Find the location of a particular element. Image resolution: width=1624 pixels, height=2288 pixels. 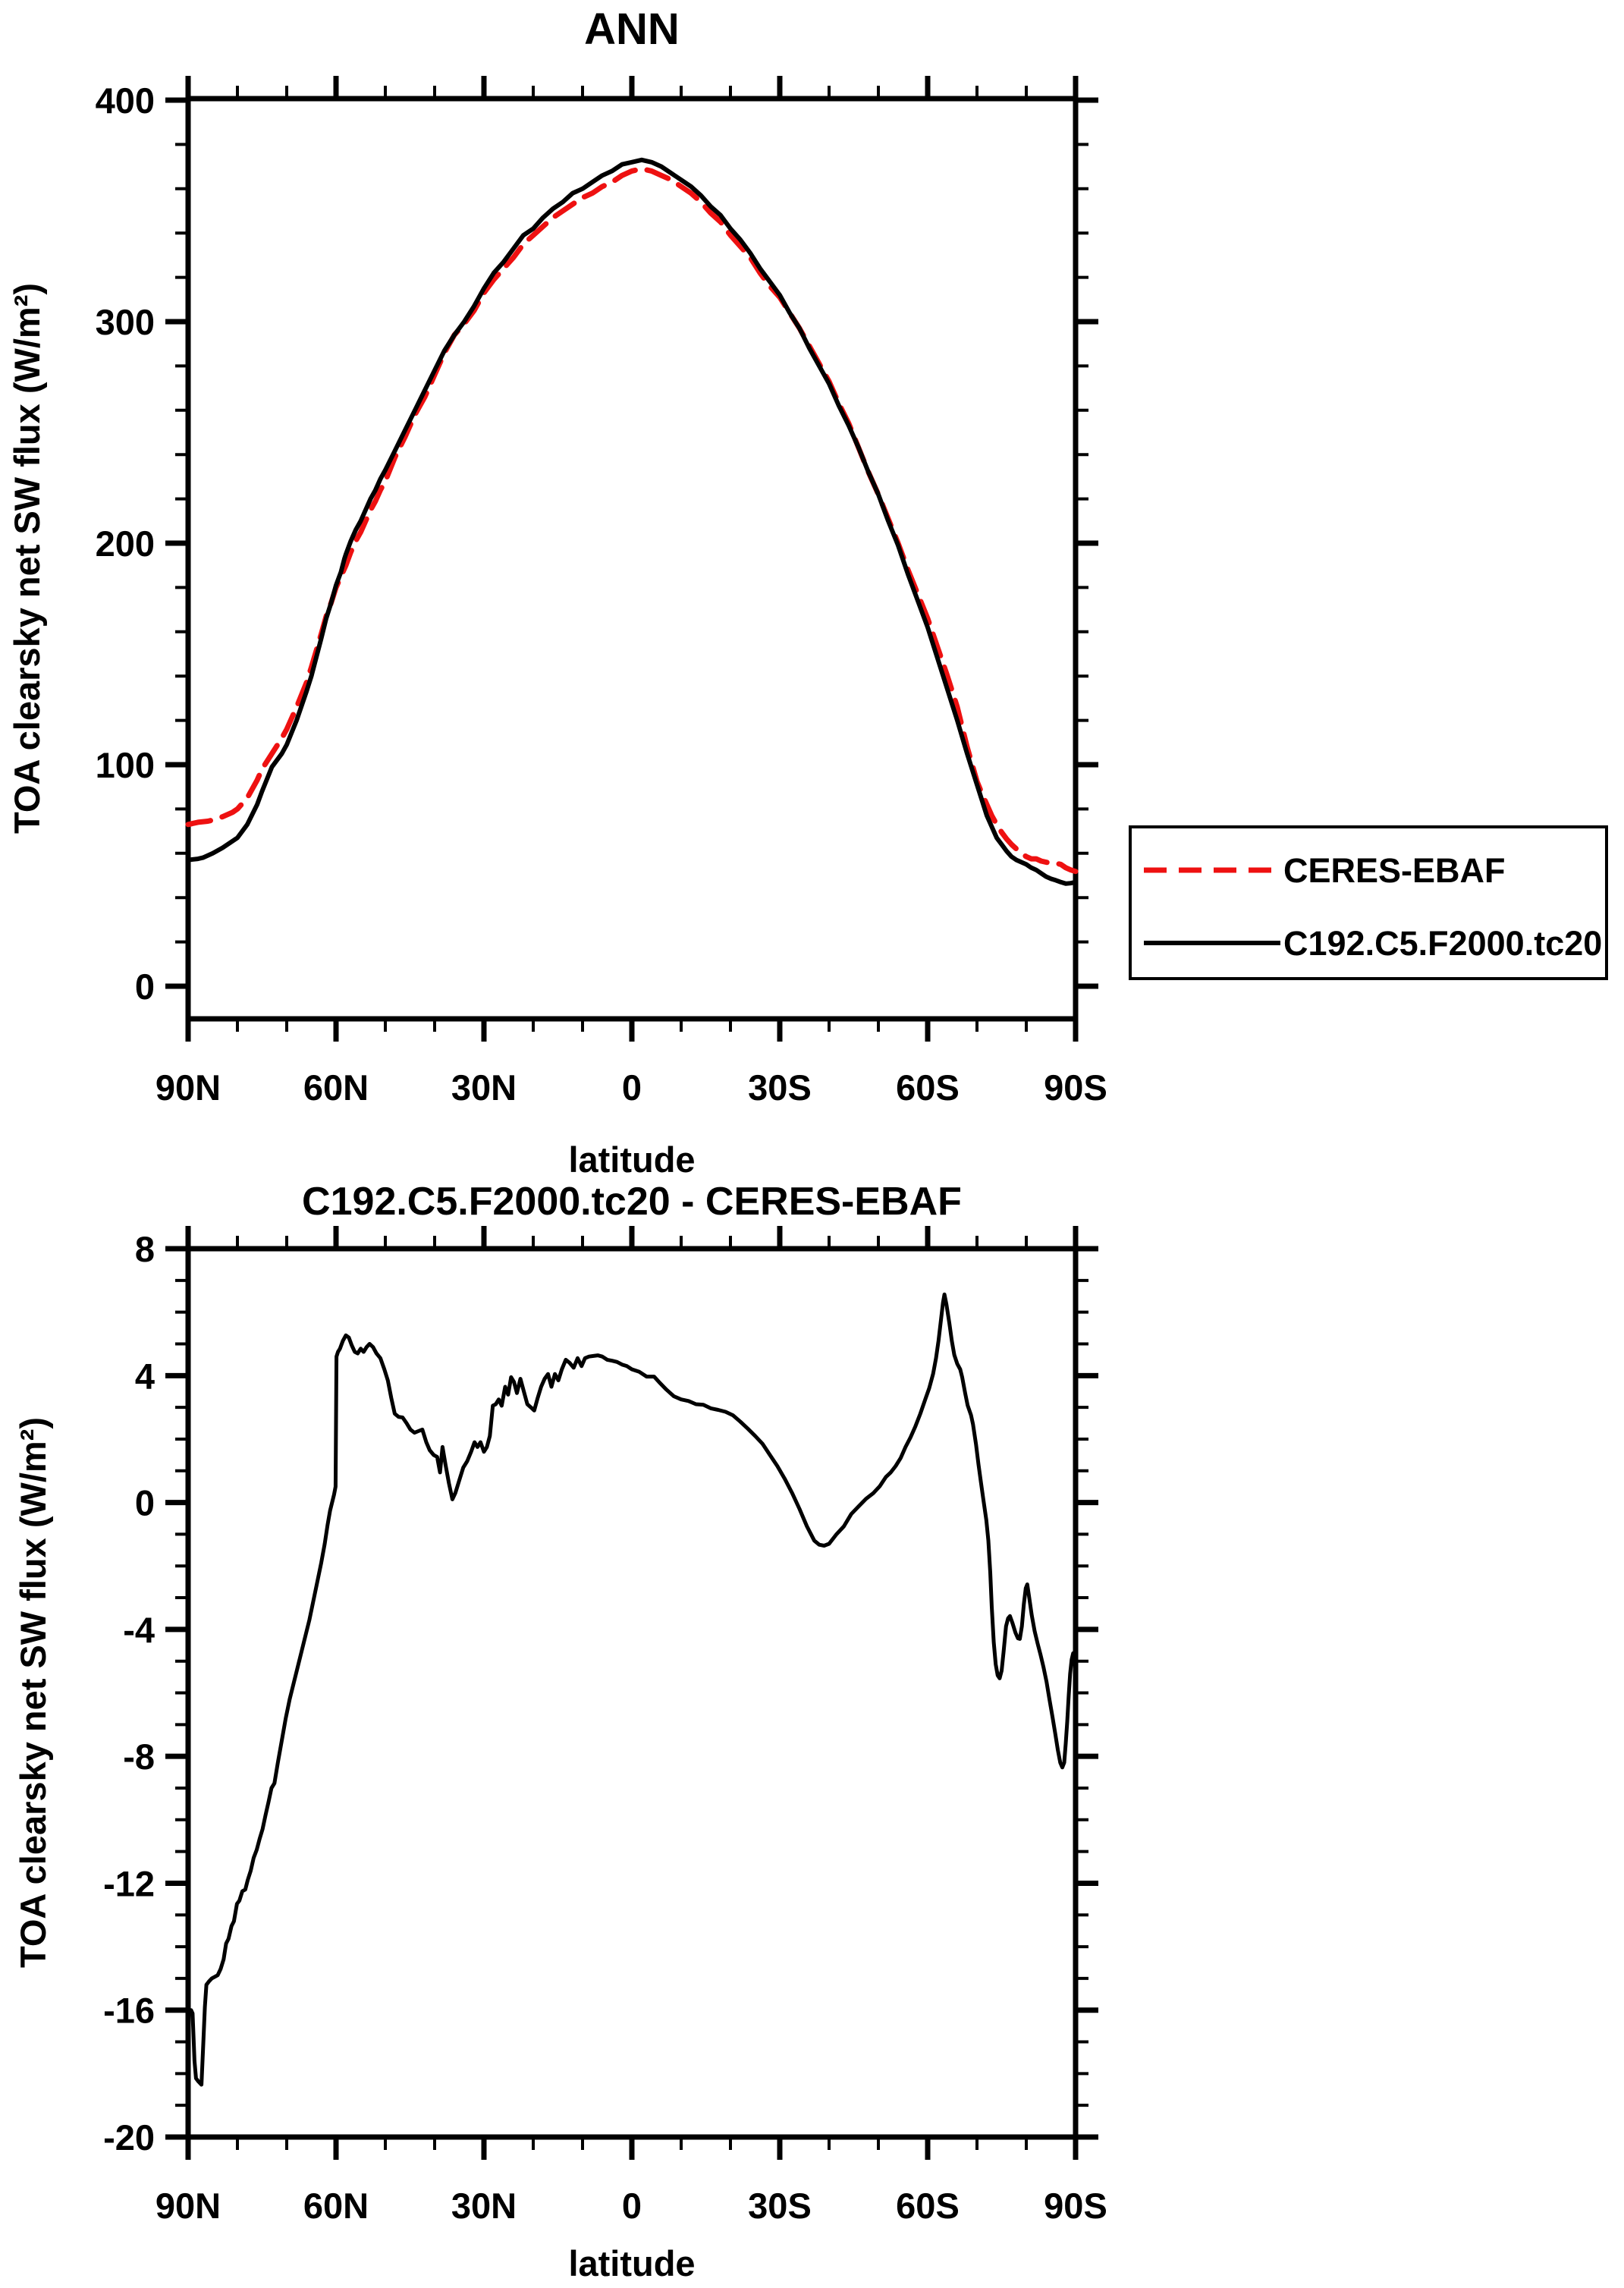

top-panel-title: ANN is located at coordinates (632, 29).